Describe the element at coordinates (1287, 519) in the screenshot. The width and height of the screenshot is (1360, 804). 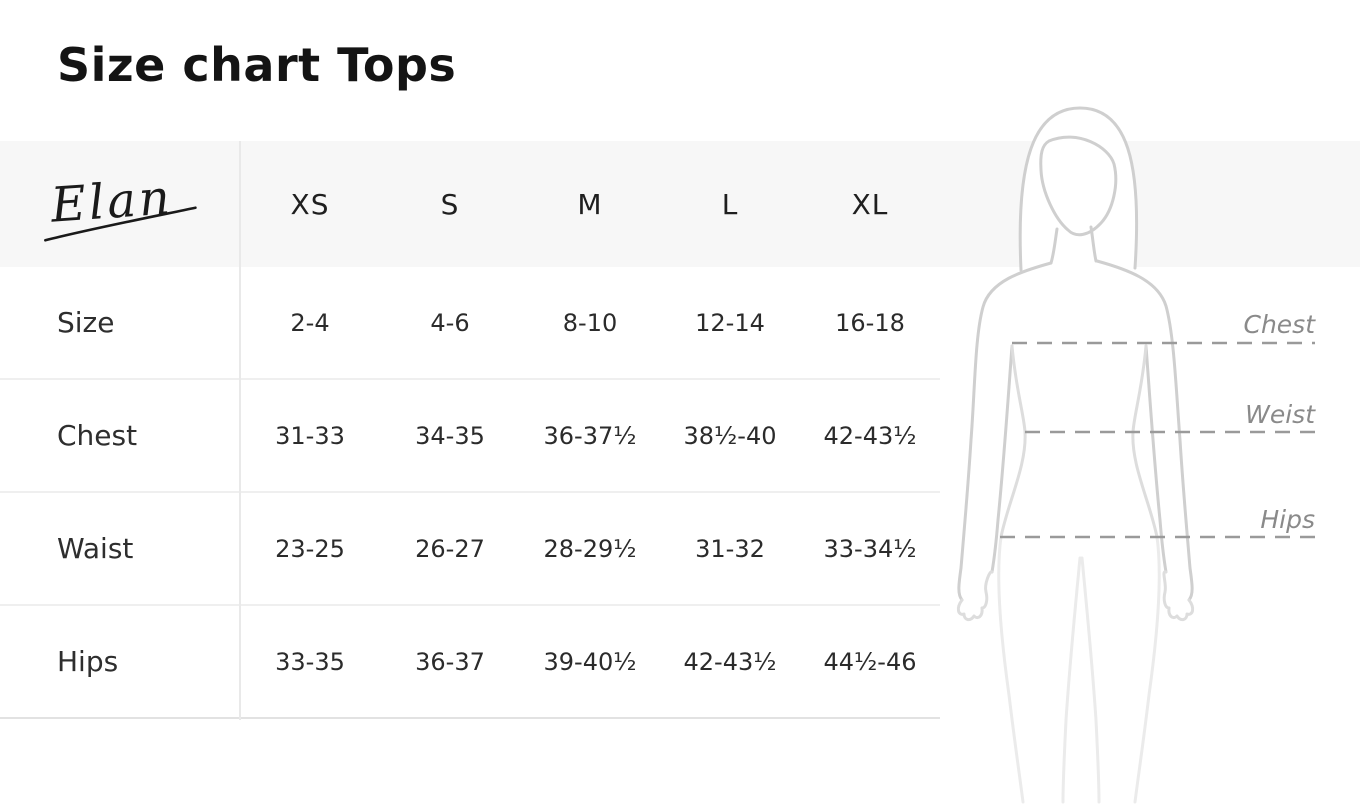
I see `hips-measure-label: Hips` at that location.